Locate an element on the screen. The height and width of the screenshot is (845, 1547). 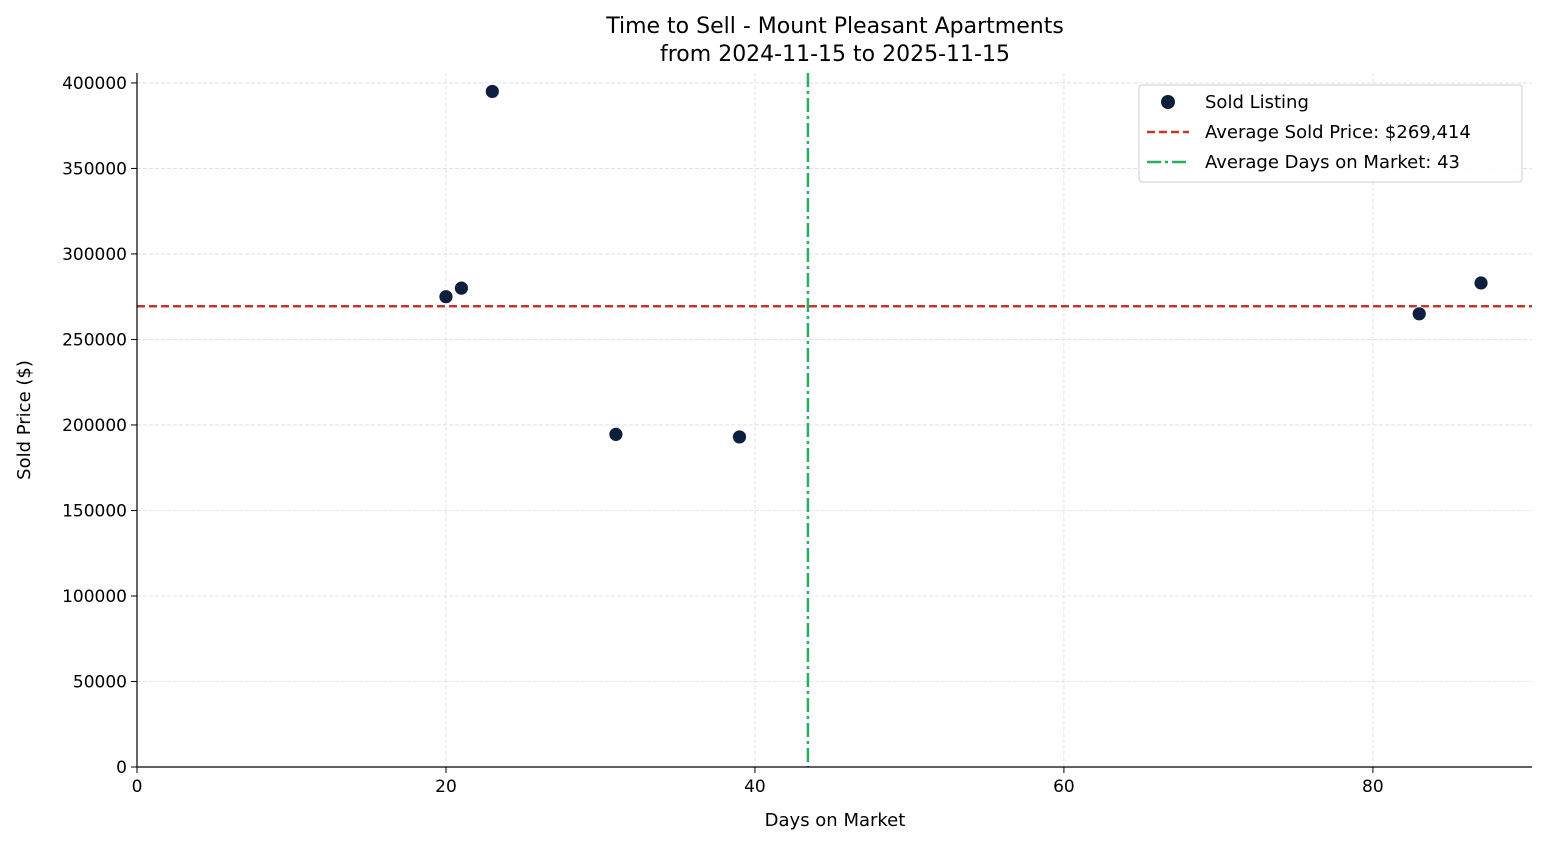
x-tick-label: 20 is located at coordinates (446, 787).